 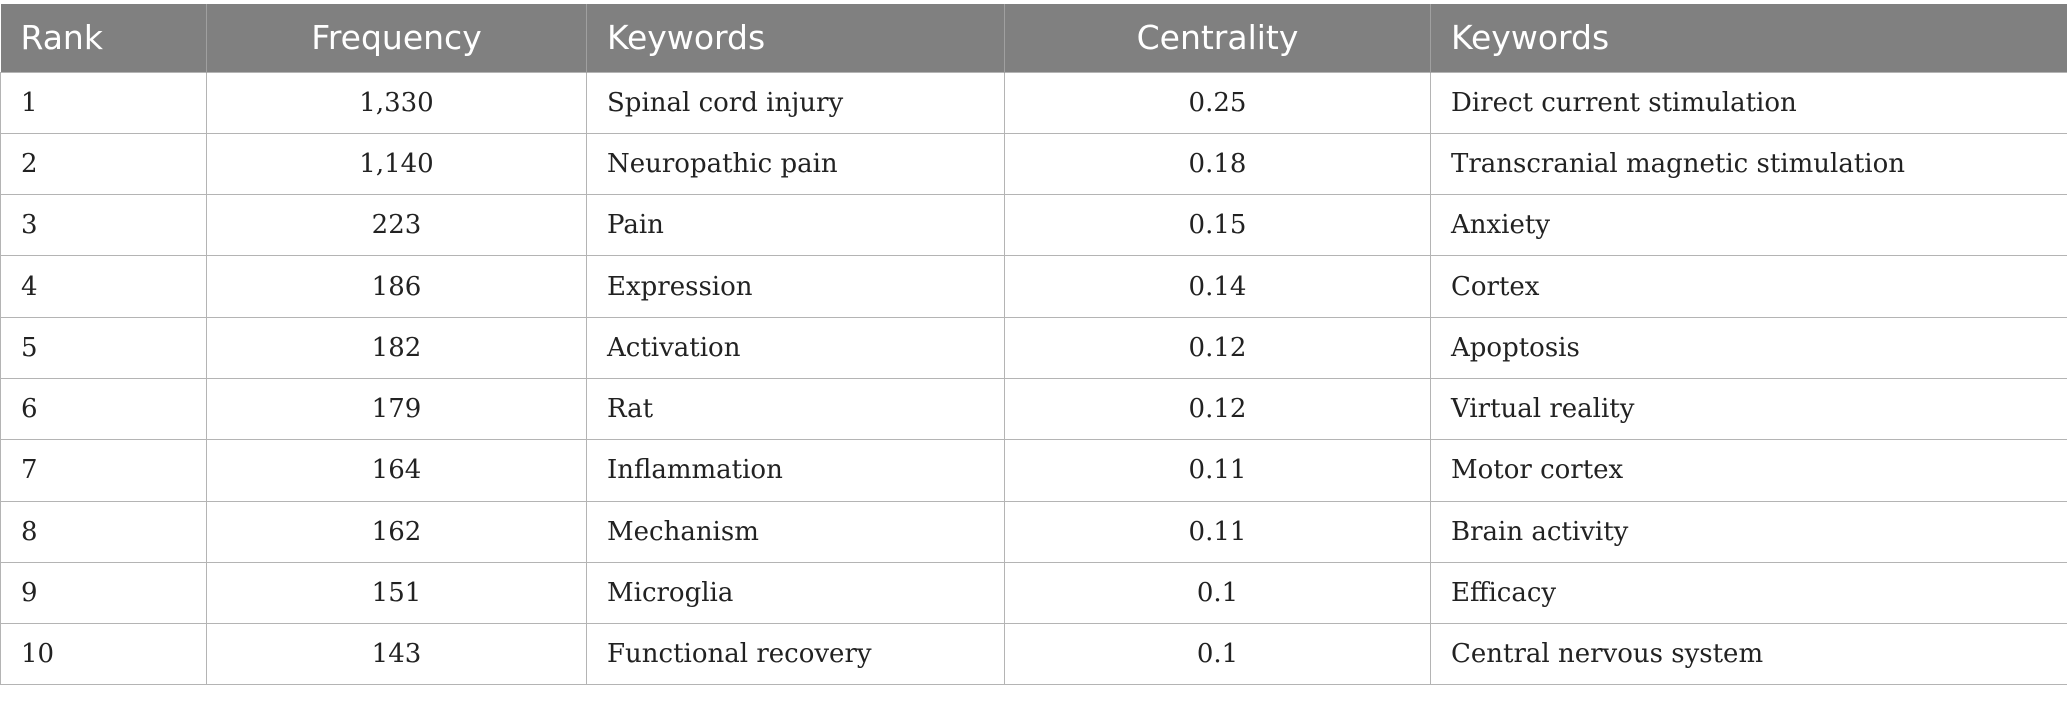 I want to click on cell-keyword-frequency: Inflammation, so click(x=795, y=470).